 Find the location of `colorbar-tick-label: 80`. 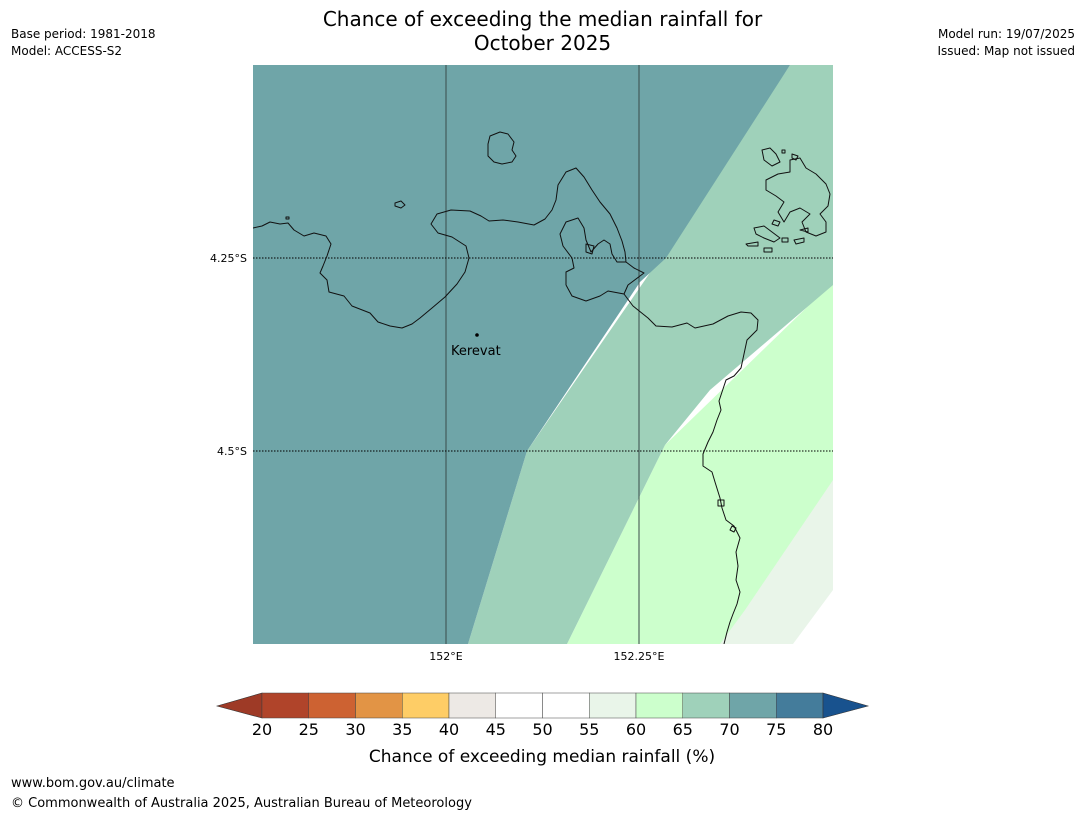

colorbar-tick-label: 80 is located at coordinates (823, 729).